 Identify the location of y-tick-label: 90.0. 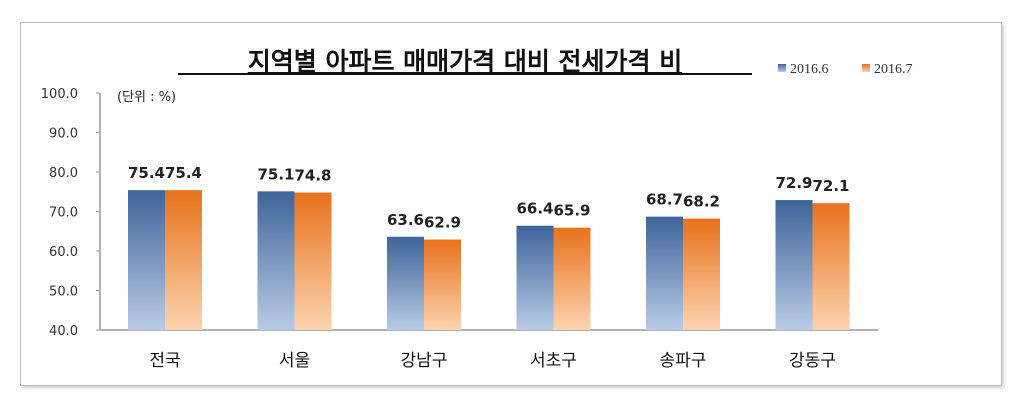
(63, 134).